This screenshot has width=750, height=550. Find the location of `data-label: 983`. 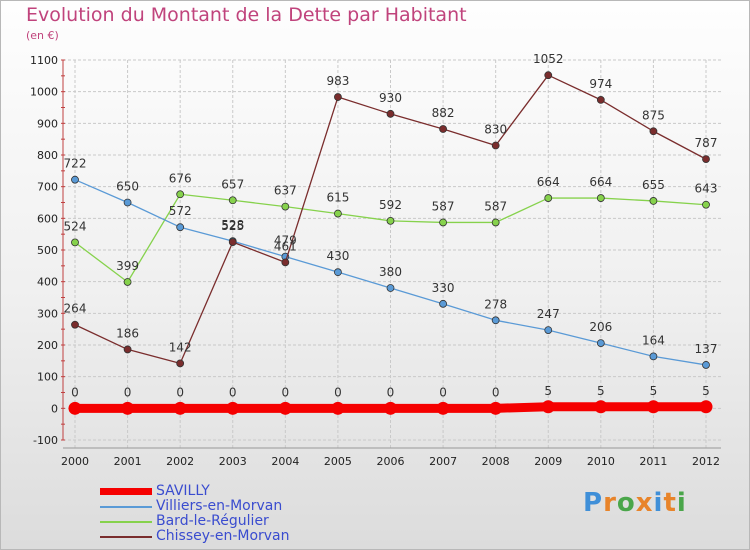

data-label: 983 is located at coordinates (337, 81).